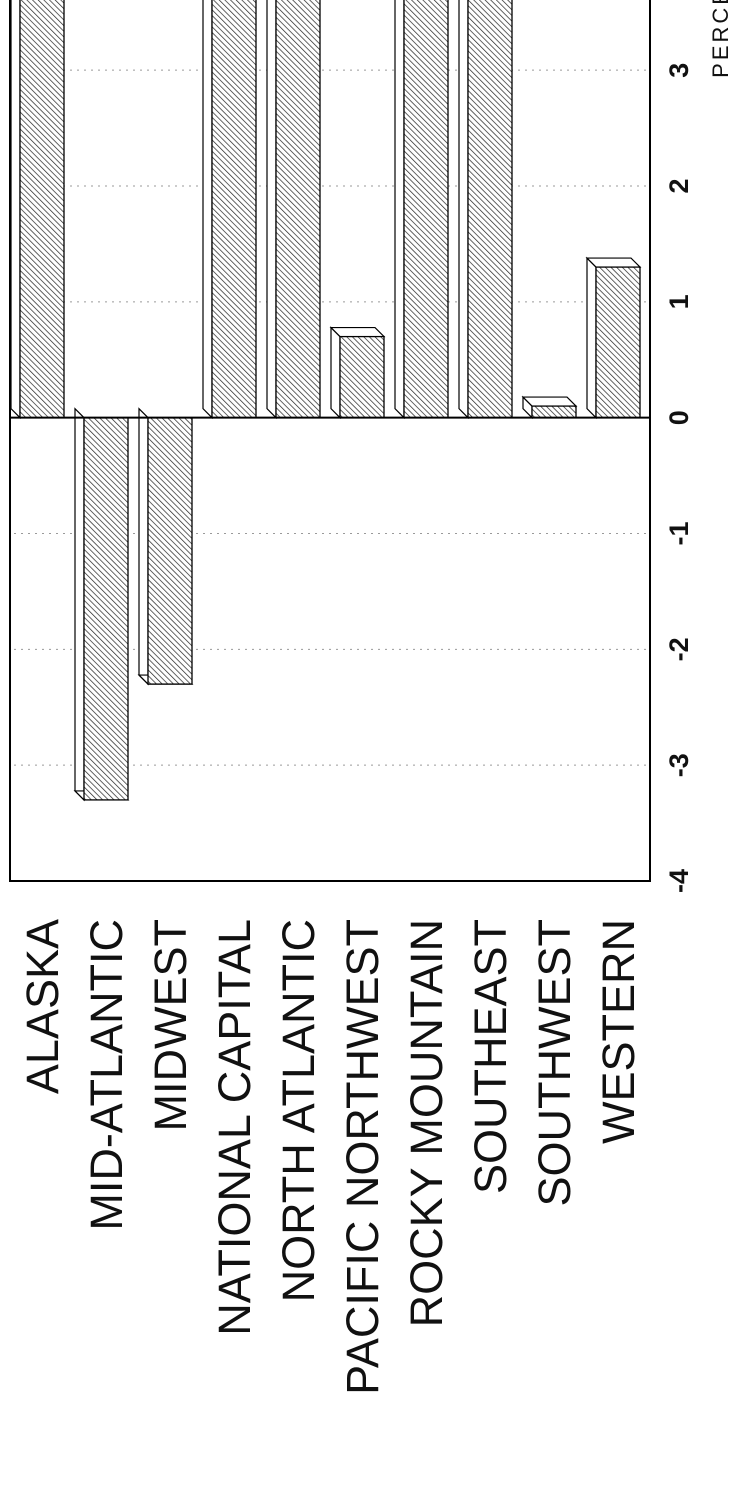  Describe the element at coordinates (679, 70) in the screenshot. I see `x-tick-label-7: 3` at that location.